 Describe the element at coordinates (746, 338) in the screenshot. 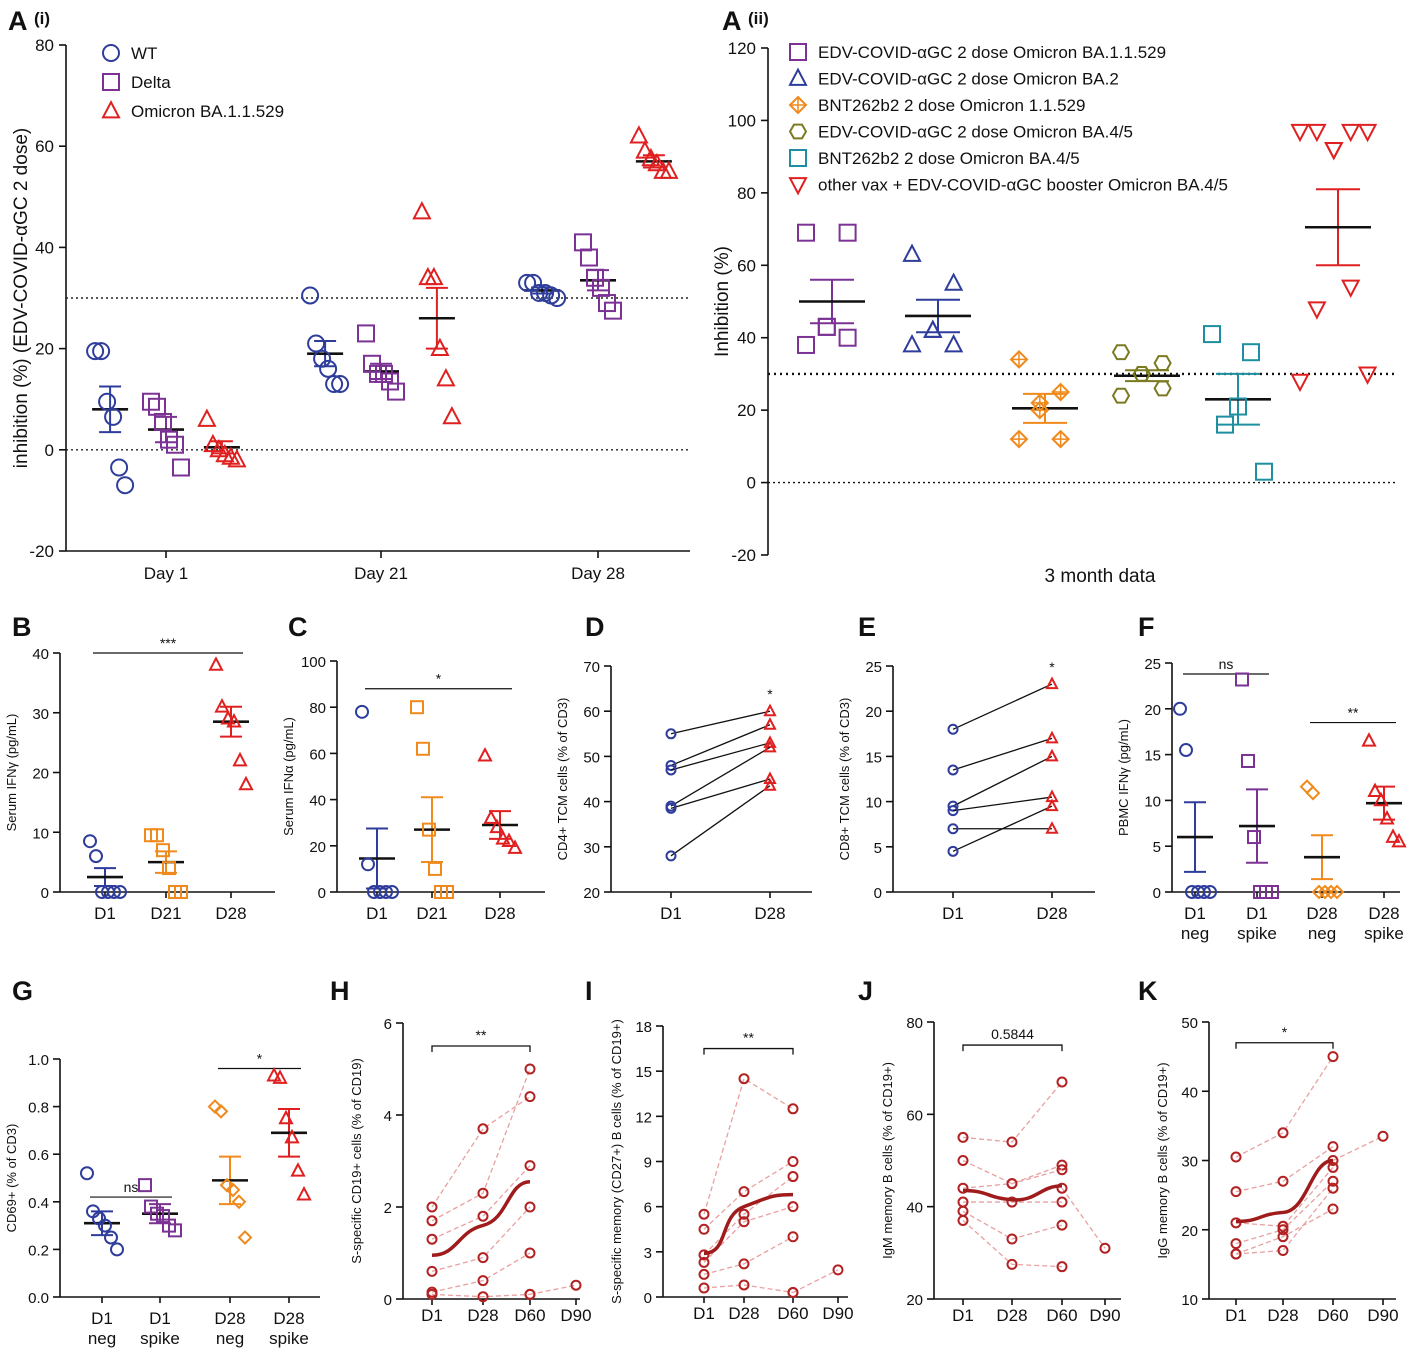

I see `y-tick-label: 40` at that location.